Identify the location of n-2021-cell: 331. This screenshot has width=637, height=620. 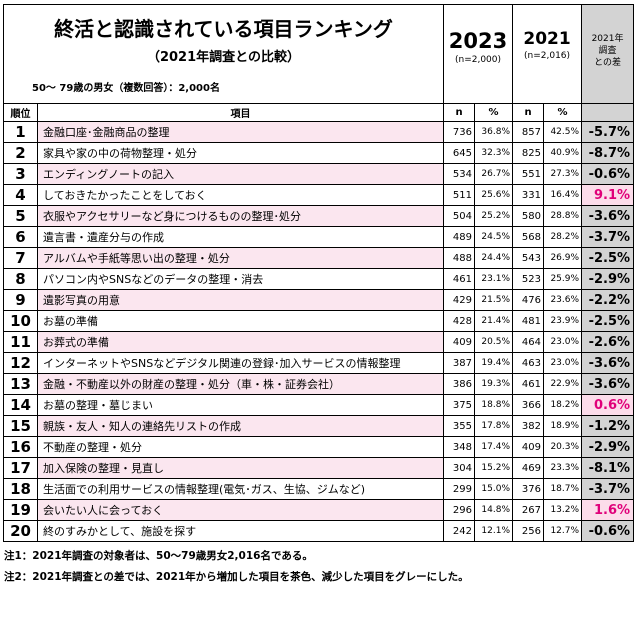
(528, 195).